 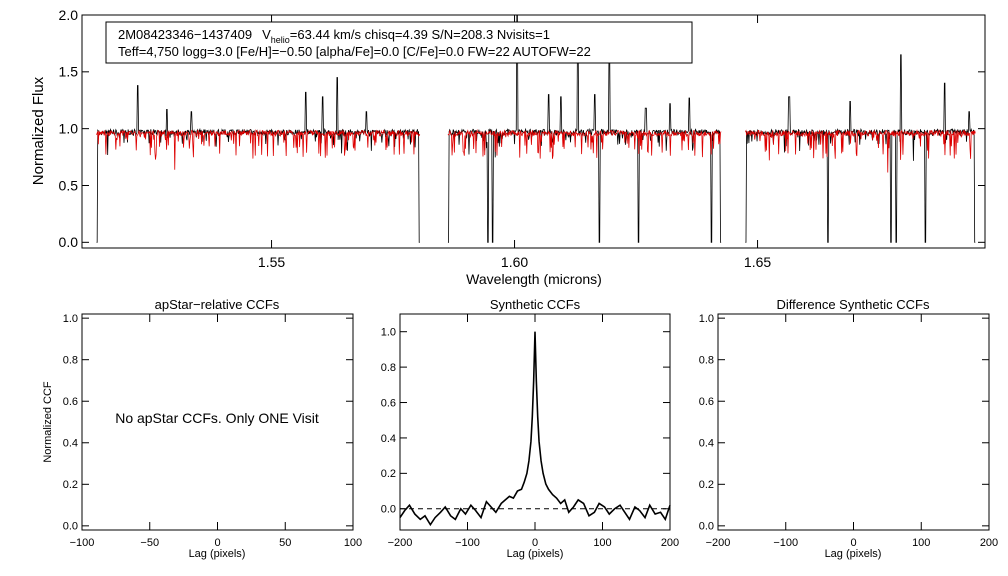 What do you see at coordinates (70, 402) in the screenshot?
I see `apstar-ccf-ytick-label: 0.6` at bounding box center [70, 402].